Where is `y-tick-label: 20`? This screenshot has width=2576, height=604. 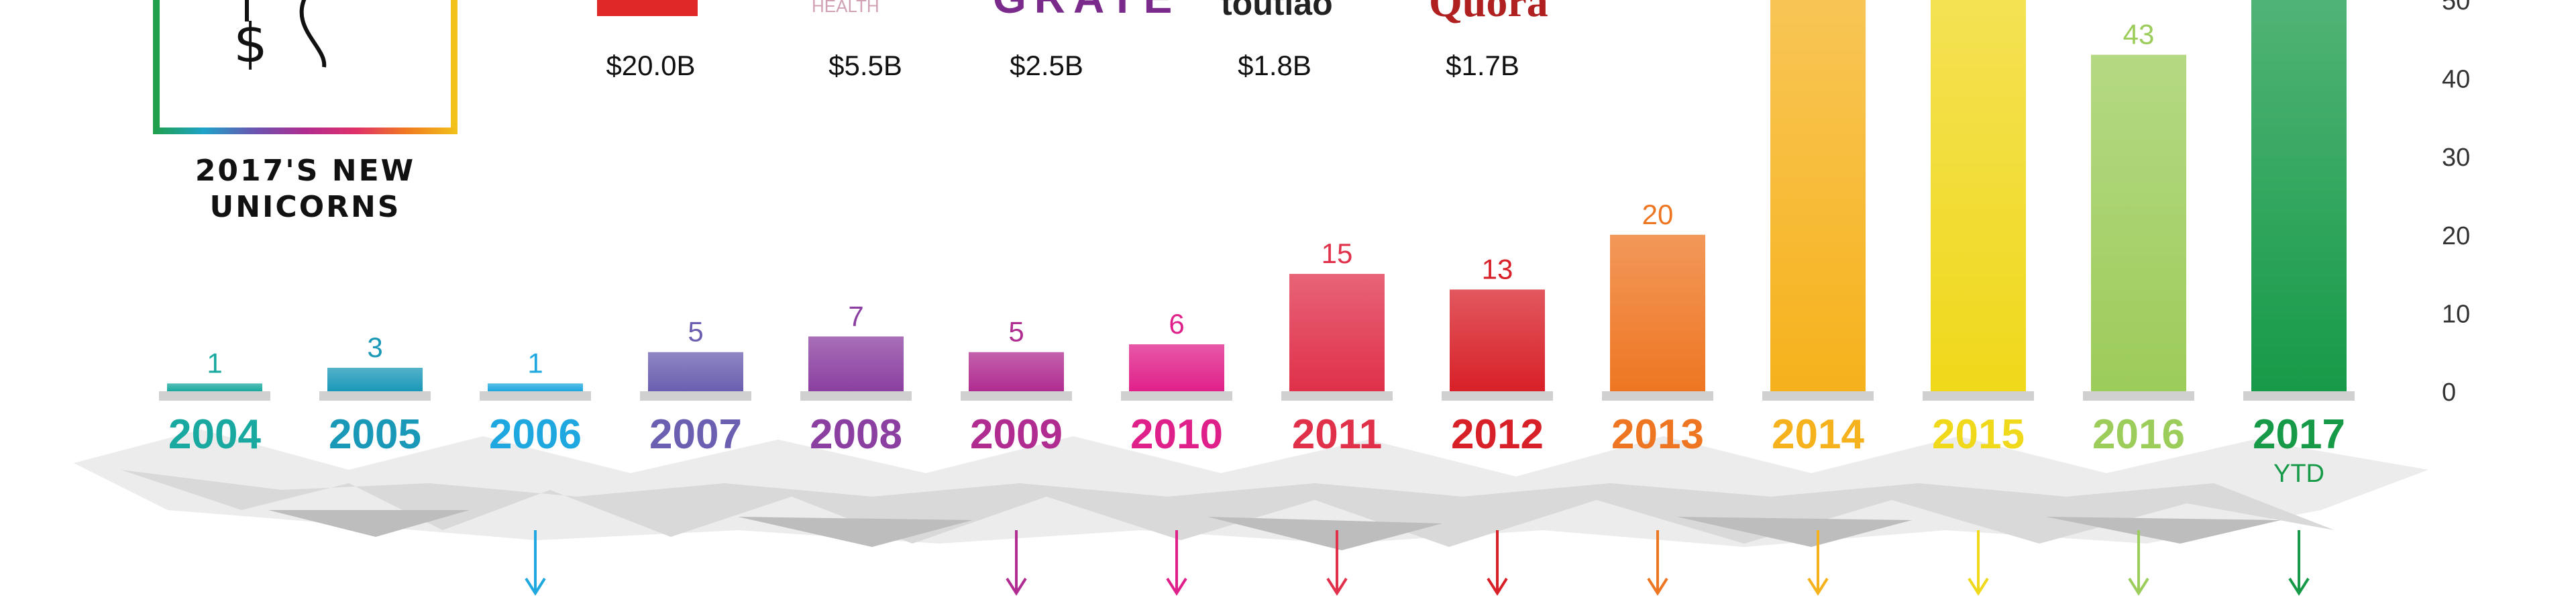 y-tick-label: 20 is located at coordinates (2456, 236).